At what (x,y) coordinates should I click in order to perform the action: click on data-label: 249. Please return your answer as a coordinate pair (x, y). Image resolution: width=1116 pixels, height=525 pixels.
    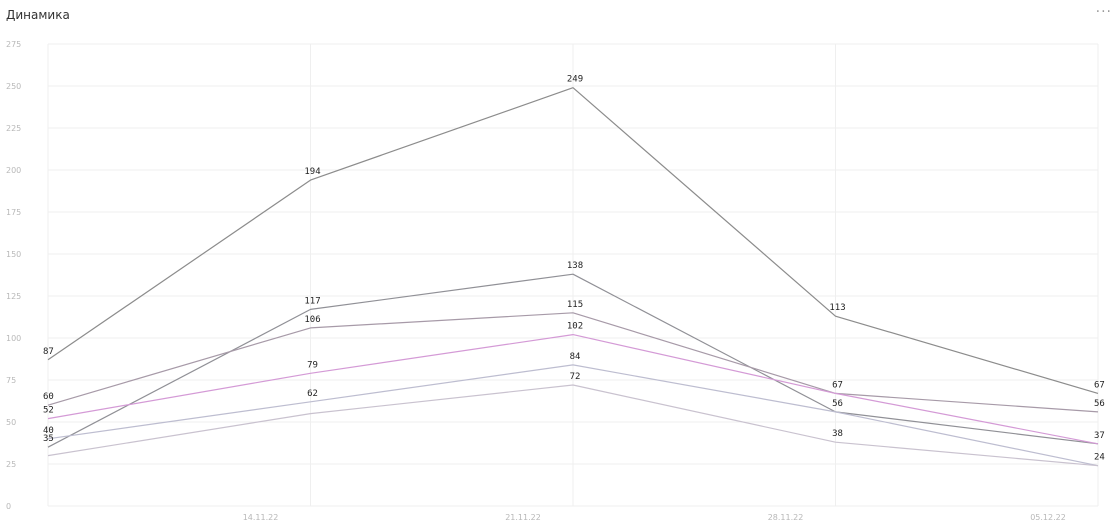
    Looking at the image, I should click on (575, 80).